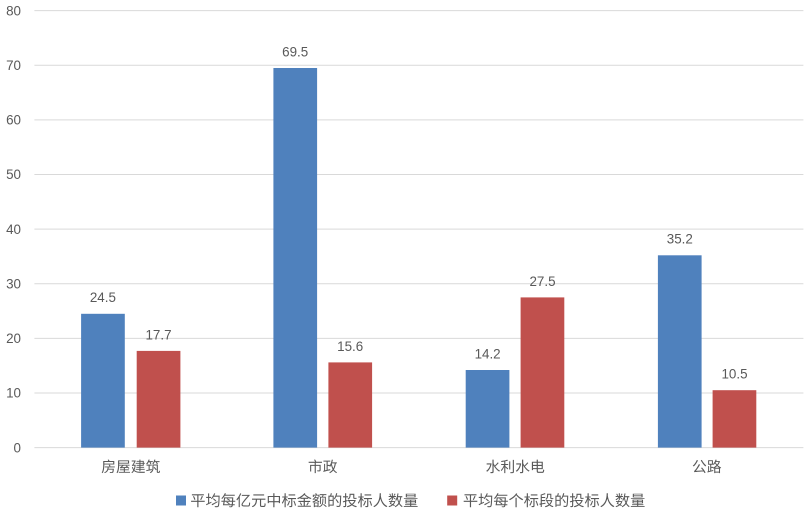 The width and height of the screenshot is (812, 513). I want to click on svg-text: 69.5, so click(295, 51).